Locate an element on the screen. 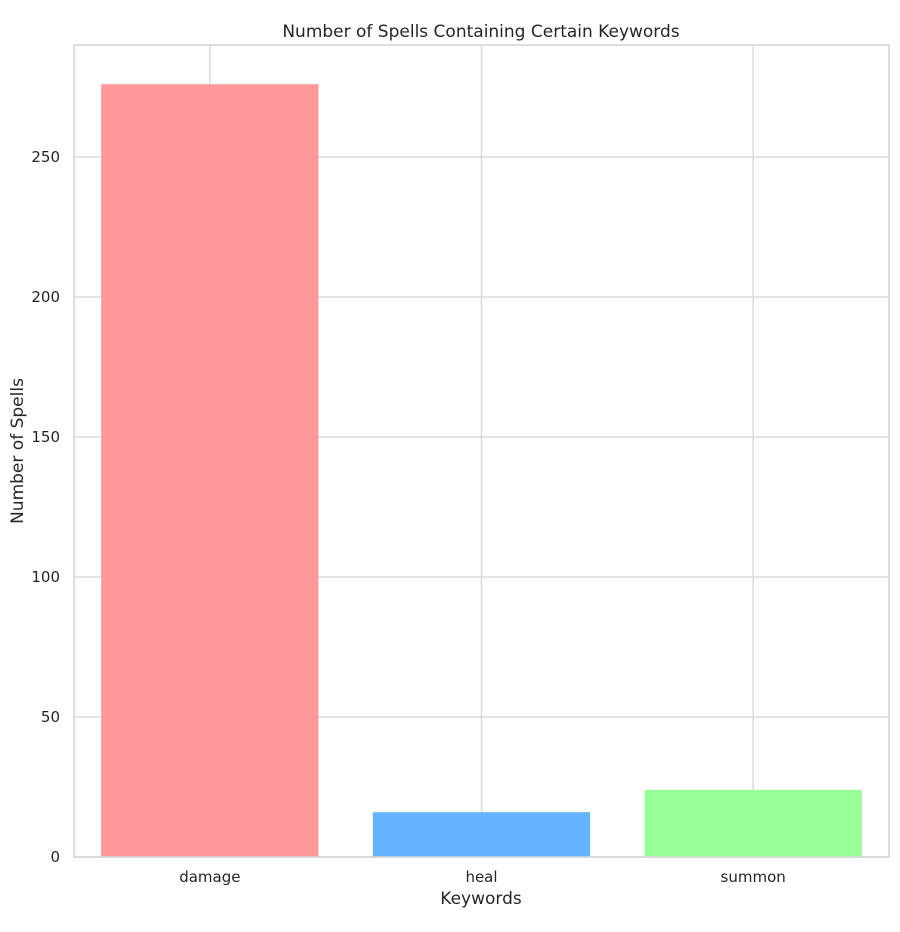 This screenshot has width=900, height=932. y-tick-label: 0 is located at coordinates (55, 857).